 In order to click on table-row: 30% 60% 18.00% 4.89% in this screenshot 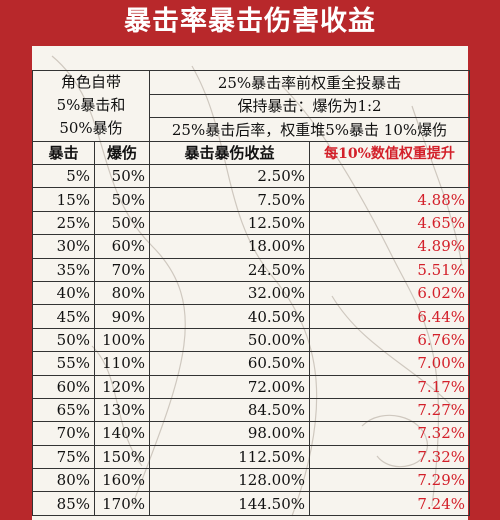, I will do `click(251, 246)`.